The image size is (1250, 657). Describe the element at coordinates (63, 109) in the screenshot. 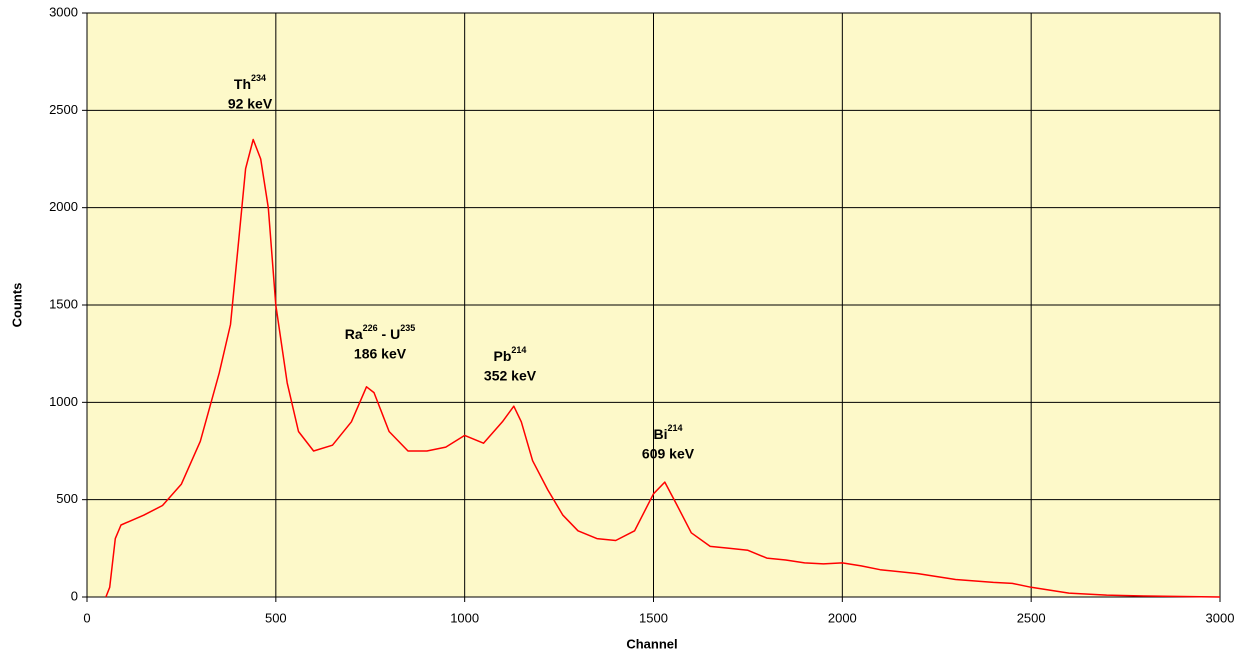

I see `y-tick-label: 2500` at that location.